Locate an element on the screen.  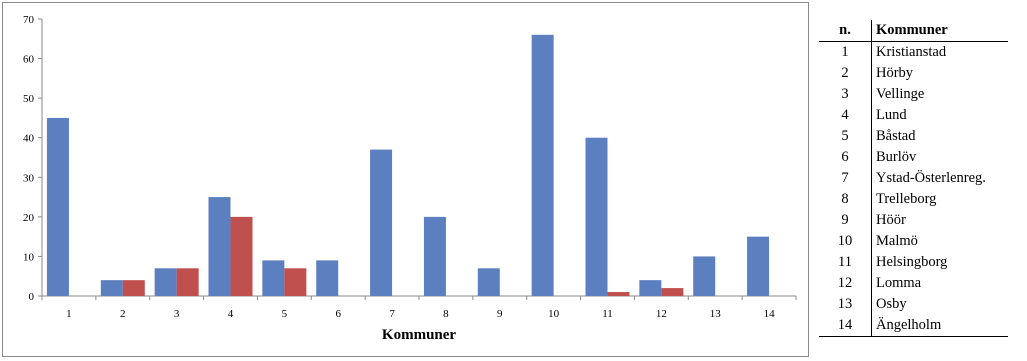
x-tick-label: 4 is located at coordinates (231, 314).